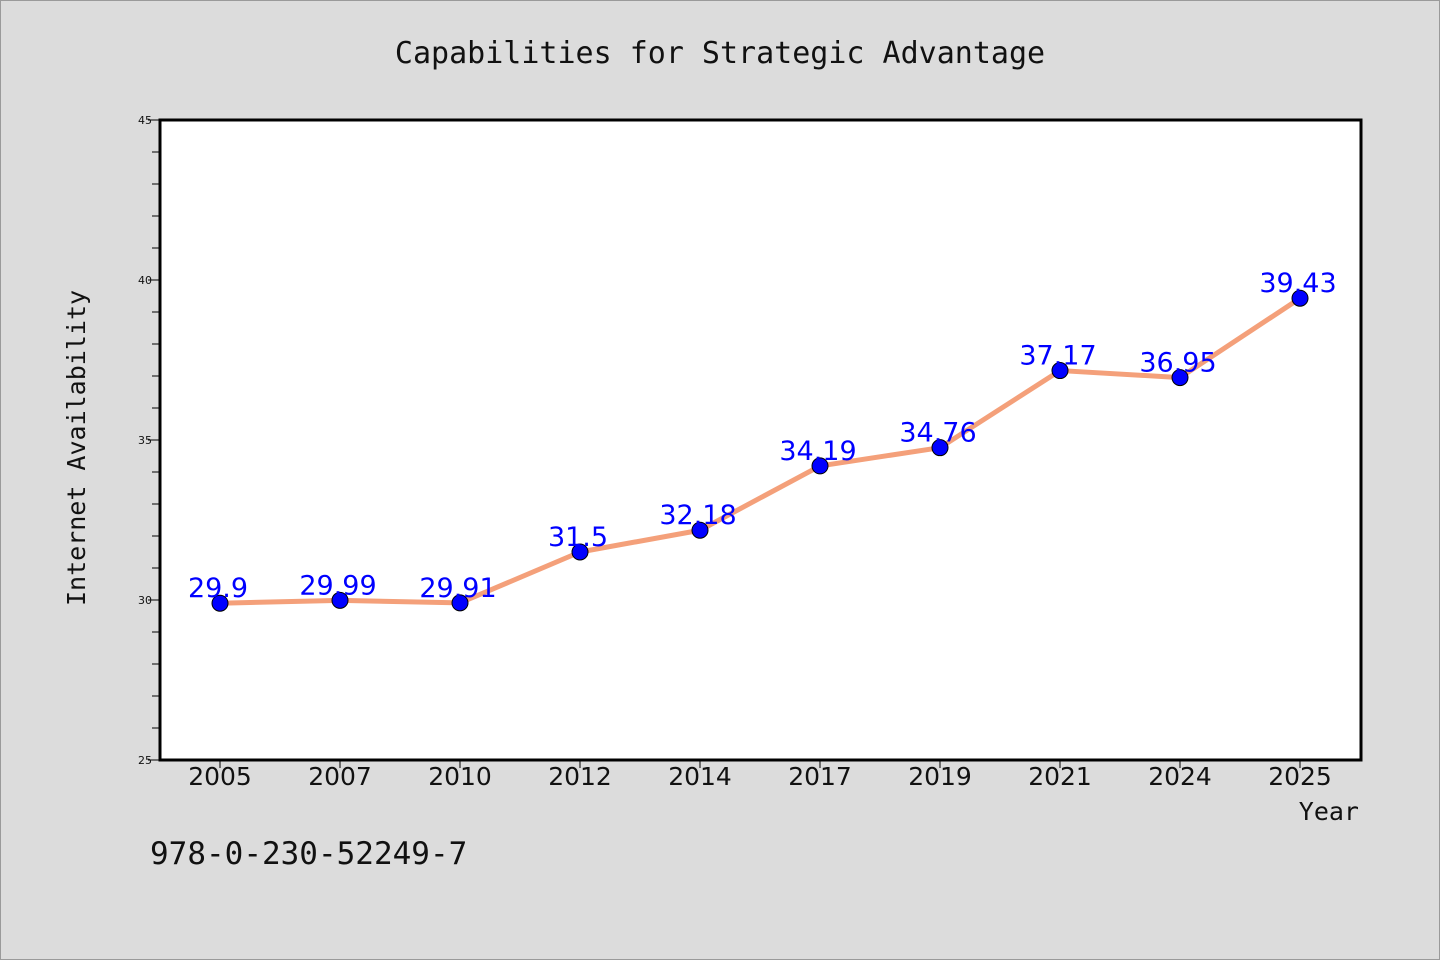  I want to click on x-tick-label: 2012, so click(580, 776).